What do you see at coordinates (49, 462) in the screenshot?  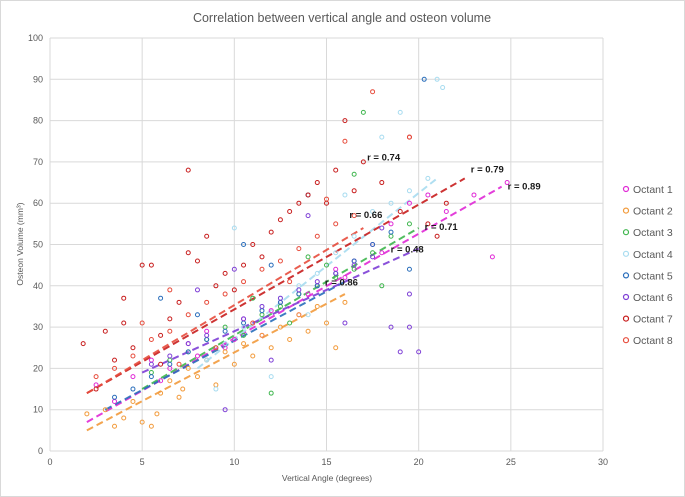 I see `x-tick-label: 0` at bounding box center [49, 462].